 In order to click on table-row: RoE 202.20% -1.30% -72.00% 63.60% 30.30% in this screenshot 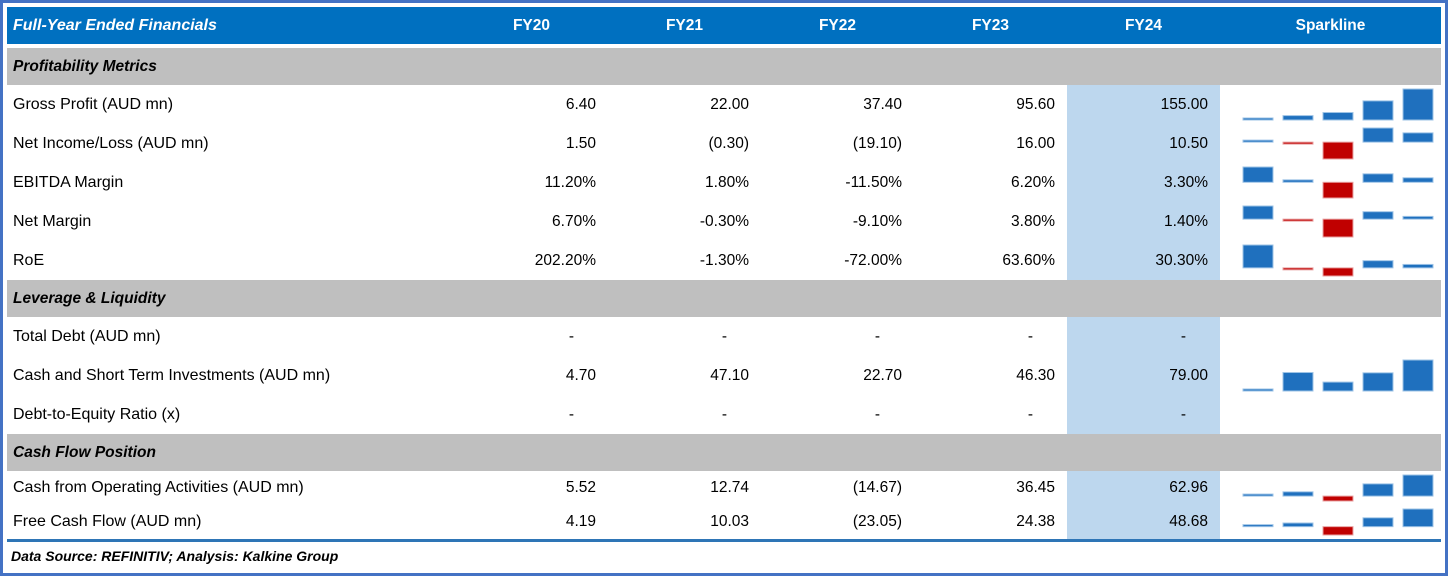, I will do `click(724, 260)`.